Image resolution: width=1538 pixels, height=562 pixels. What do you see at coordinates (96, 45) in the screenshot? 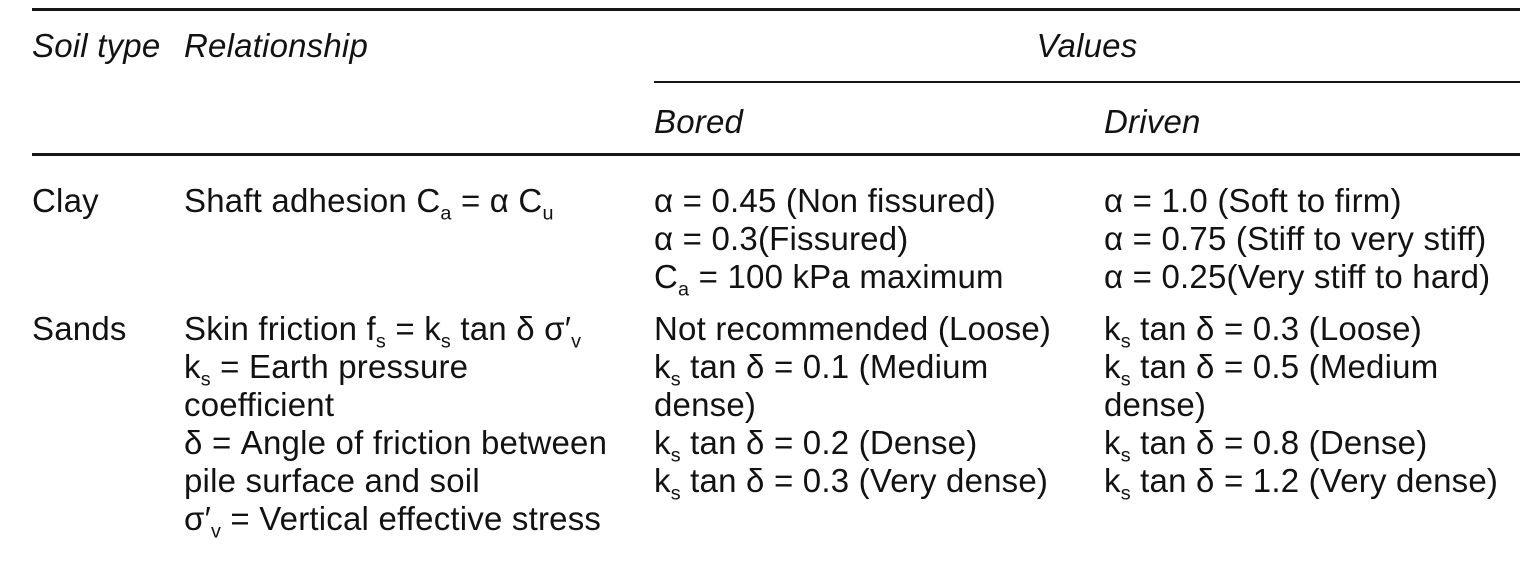
I see `column-header-soil-type: Soil type` at bounding box center [96, 45].